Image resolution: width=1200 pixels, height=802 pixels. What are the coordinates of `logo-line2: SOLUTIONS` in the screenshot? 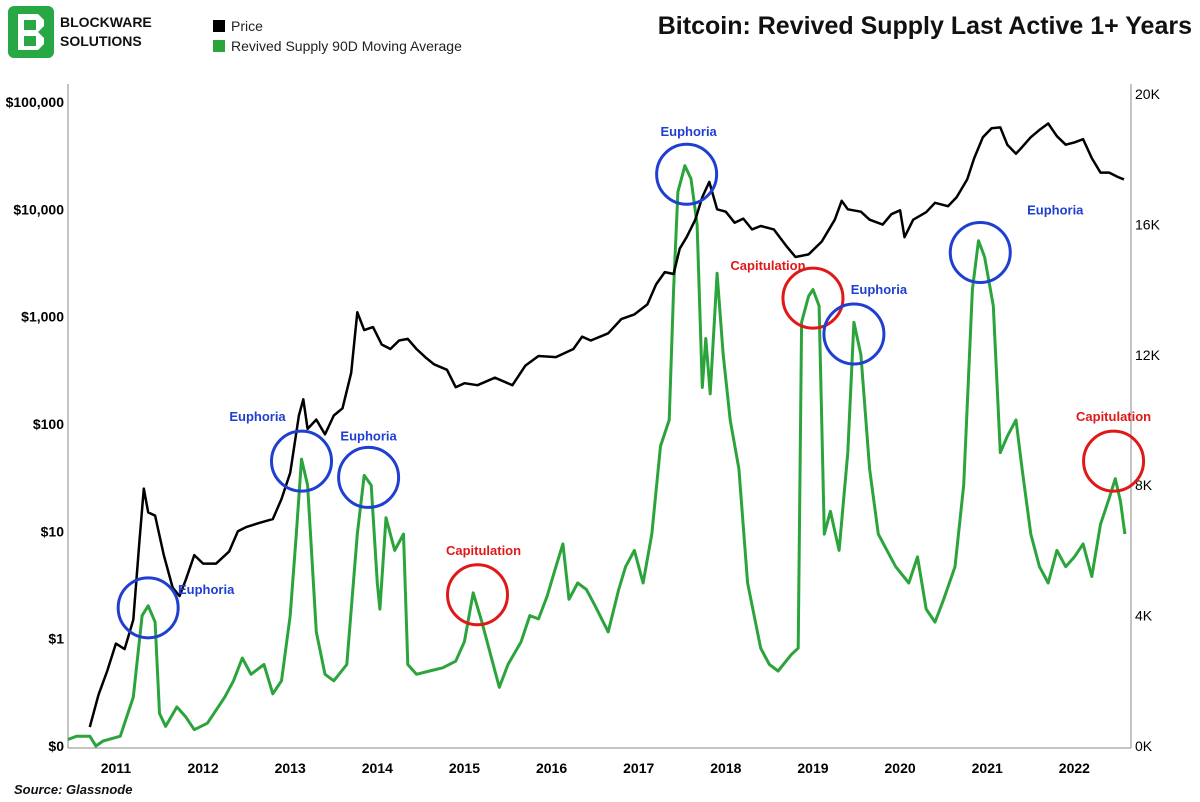 It's located at (101, 41).